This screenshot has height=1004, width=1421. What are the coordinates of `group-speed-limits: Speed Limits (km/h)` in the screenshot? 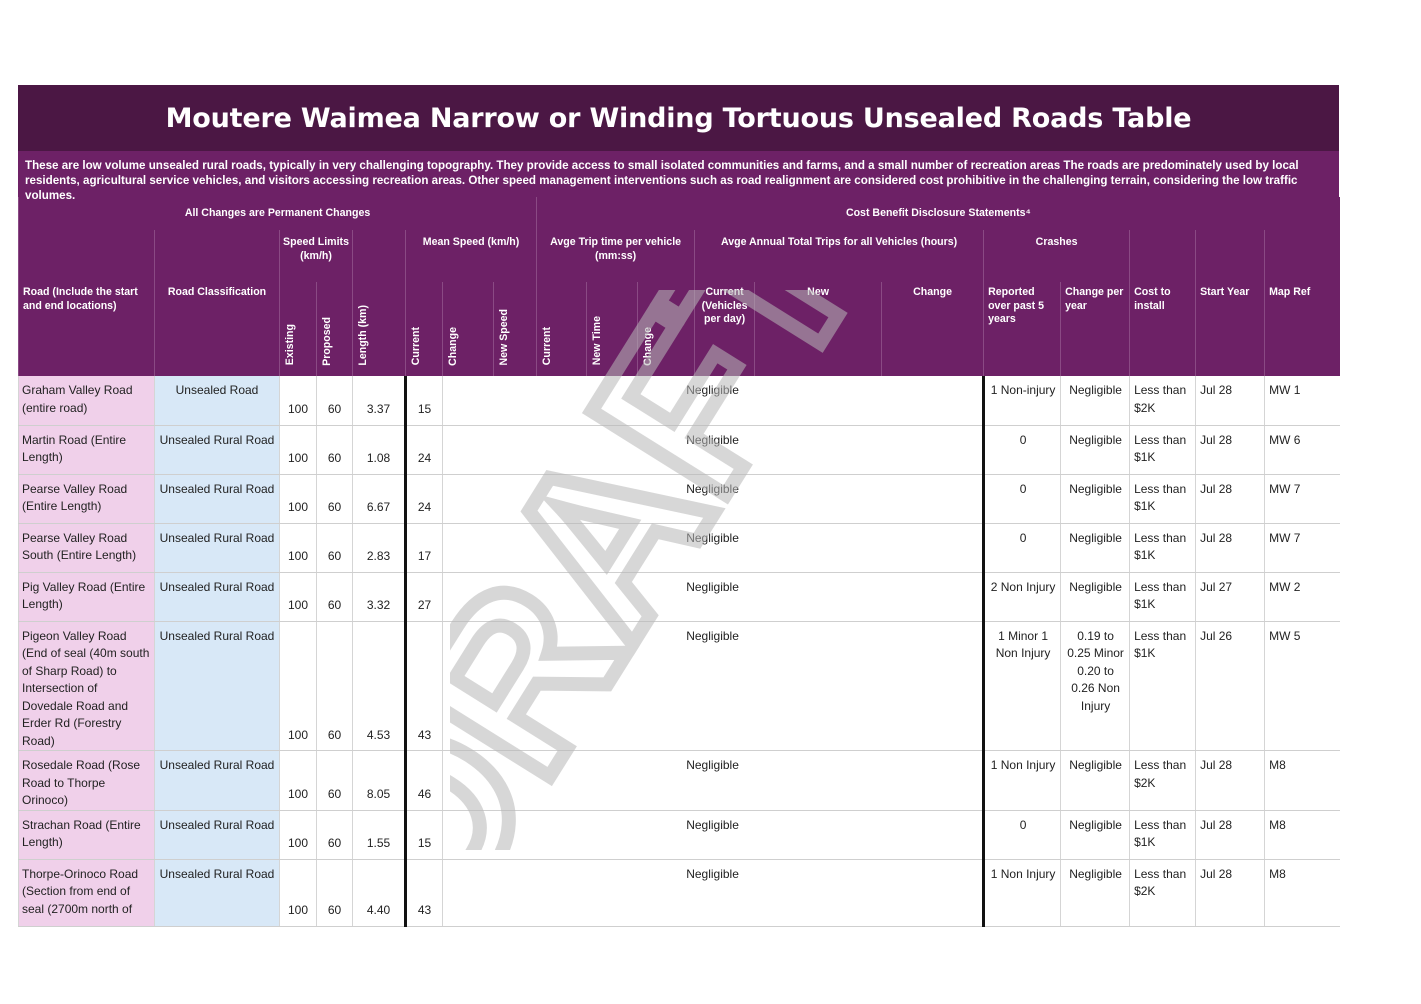 It's located at (316, 256).